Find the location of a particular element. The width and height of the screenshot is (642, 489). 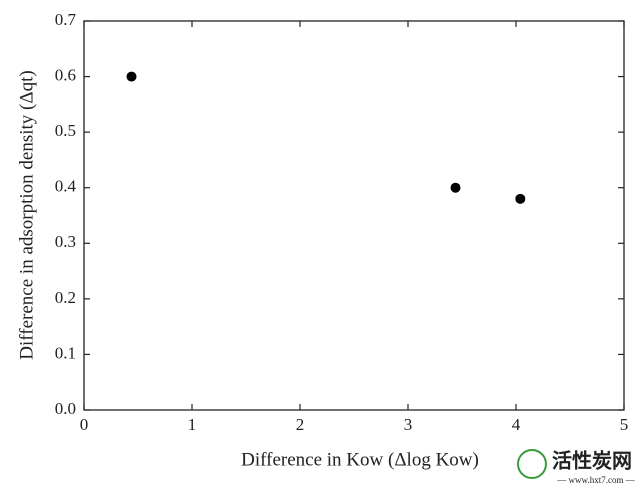

x-tick-label: 5 is located at coordinates (624, 424).